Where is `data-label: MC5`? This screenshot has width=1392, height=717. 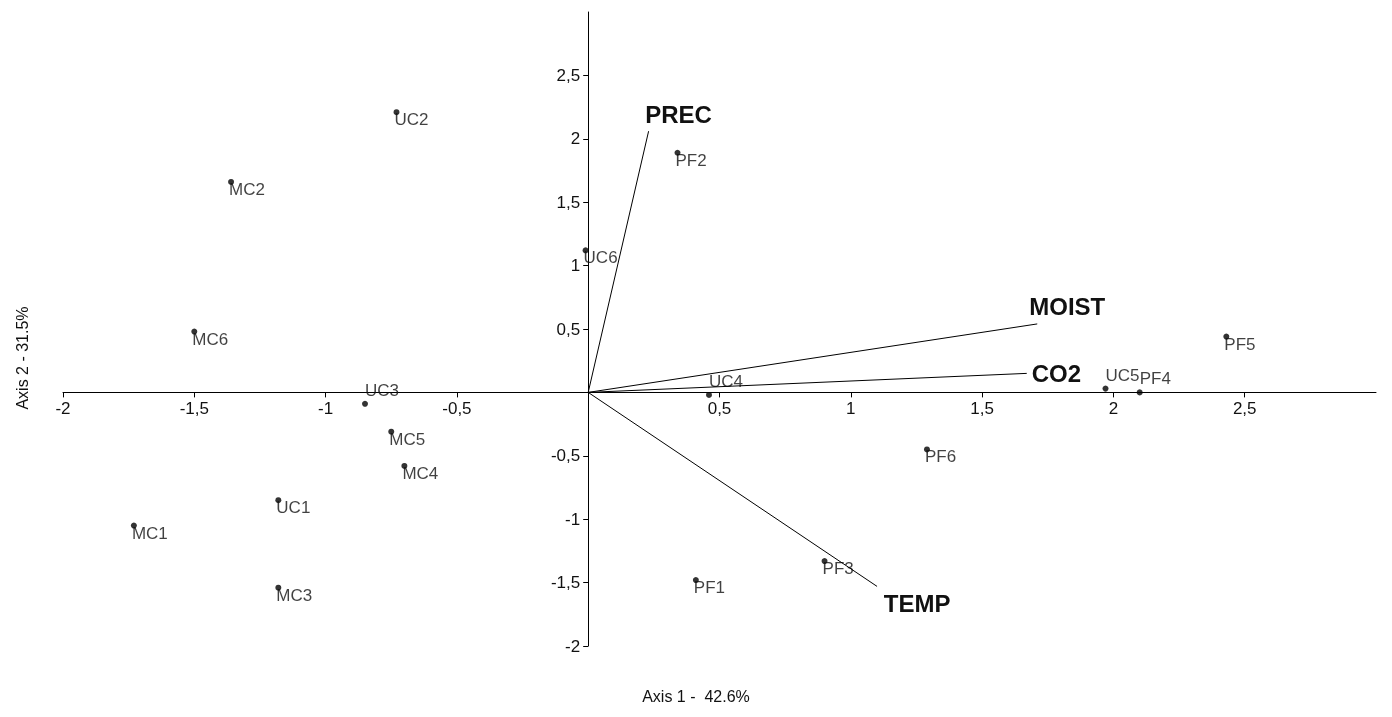
data-label: MC5 is located at coordinates (407, 439).